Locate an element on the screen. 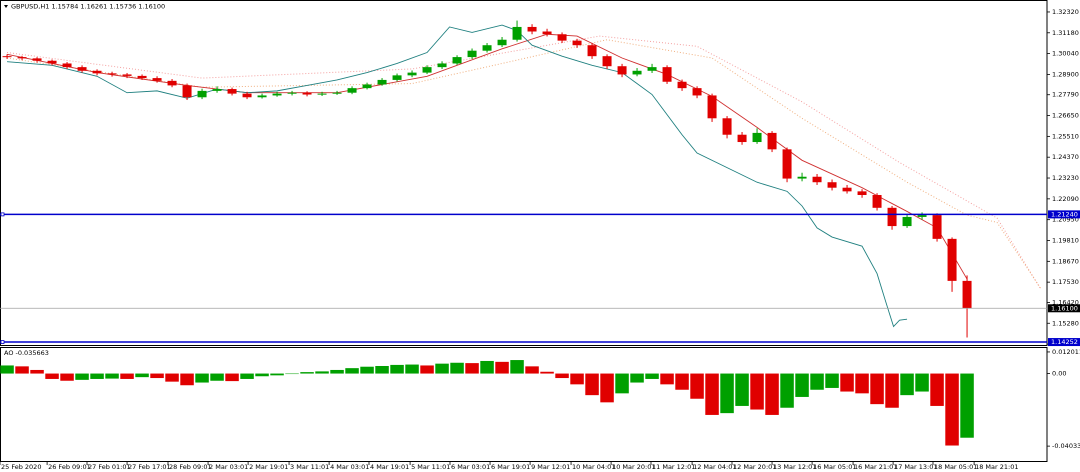 The height and width of the screenshot is (472, 1080). price-label-box is located at coordinates (1064, 308).